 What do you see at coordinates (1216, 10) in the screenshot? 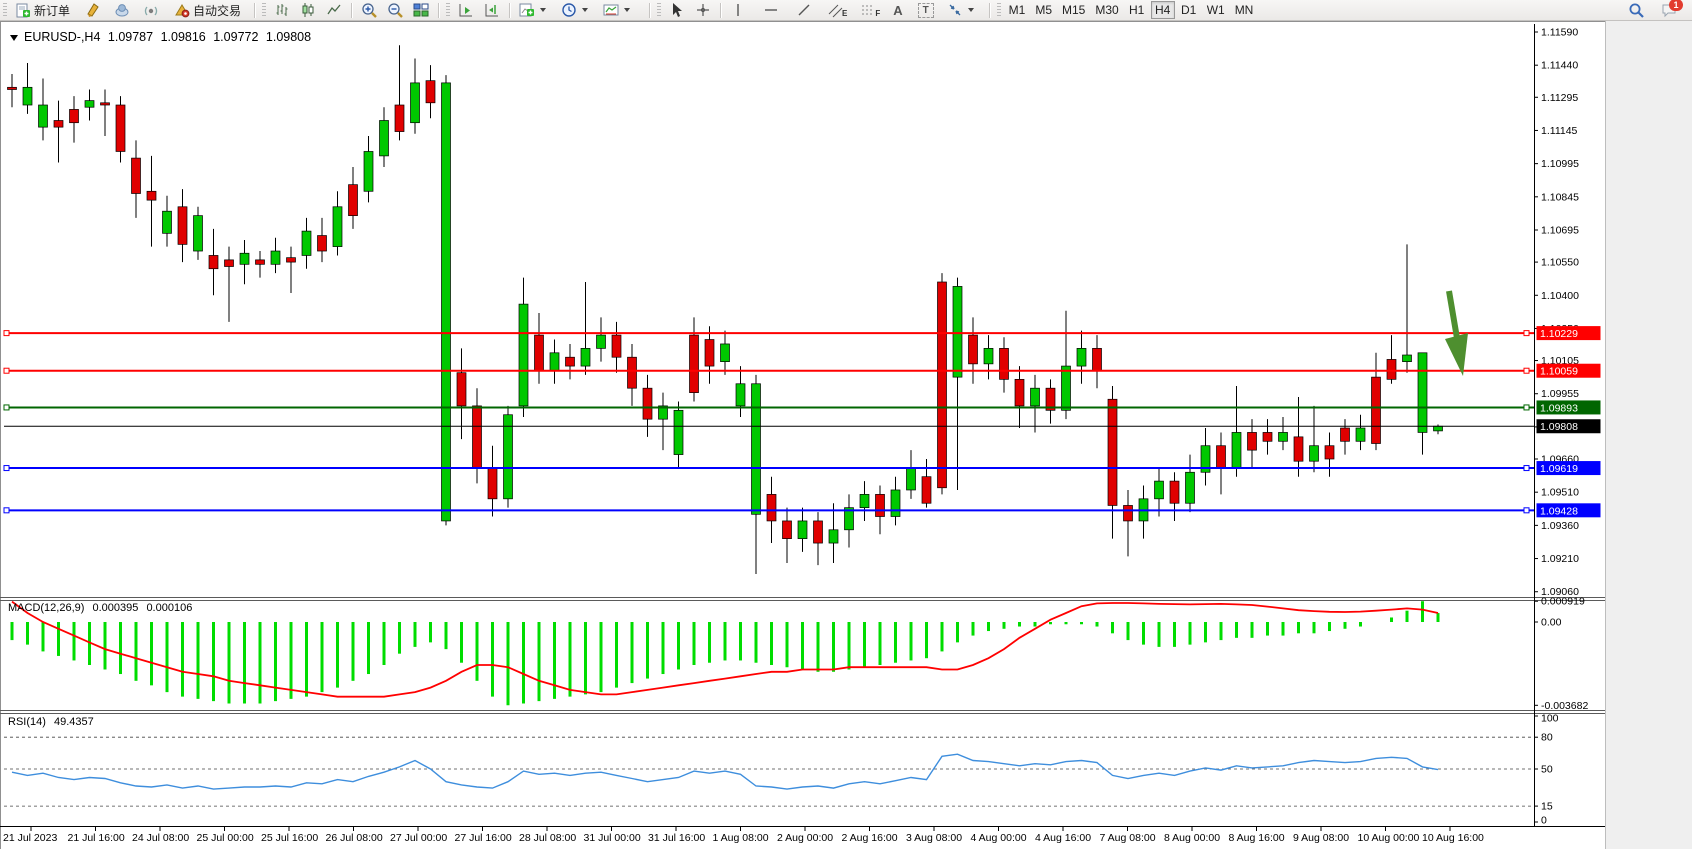
I see `timeframe-W1: W1` at bounding box center [1216, 10].